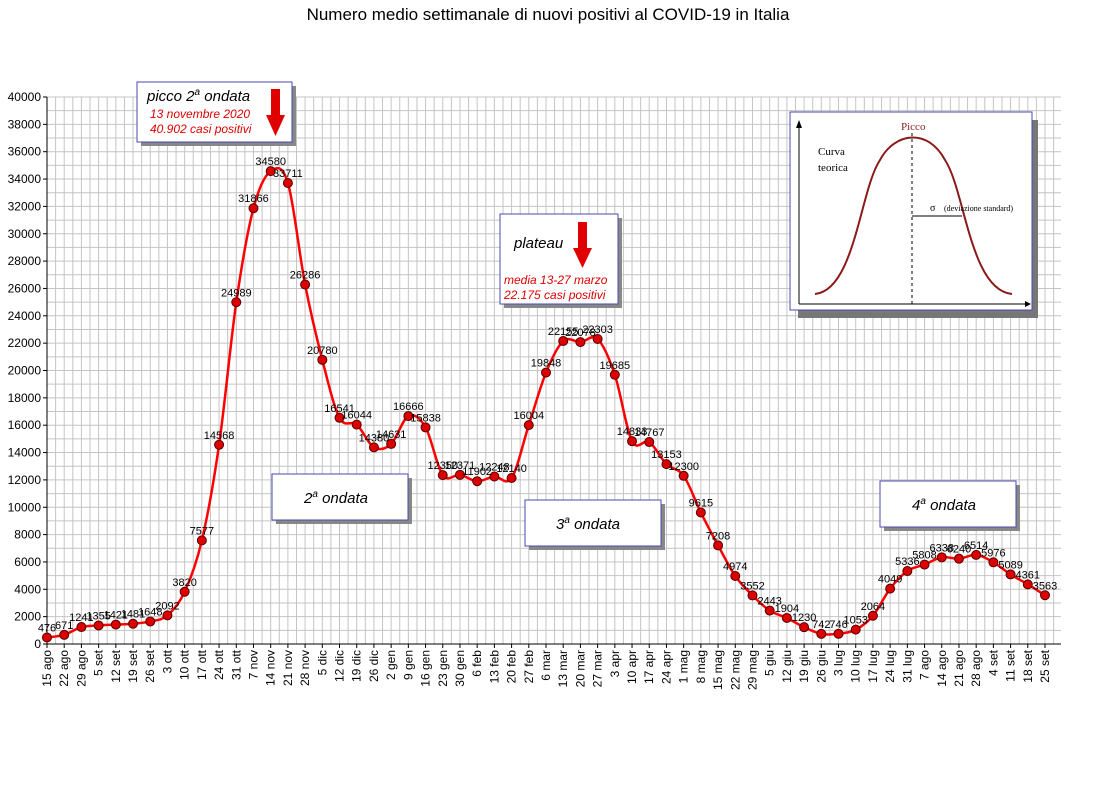 Image resolution: width=1095 pixels, height=805 pixels. I want to click on plateau-range: media 13-27 marzo, so click(556, 280).